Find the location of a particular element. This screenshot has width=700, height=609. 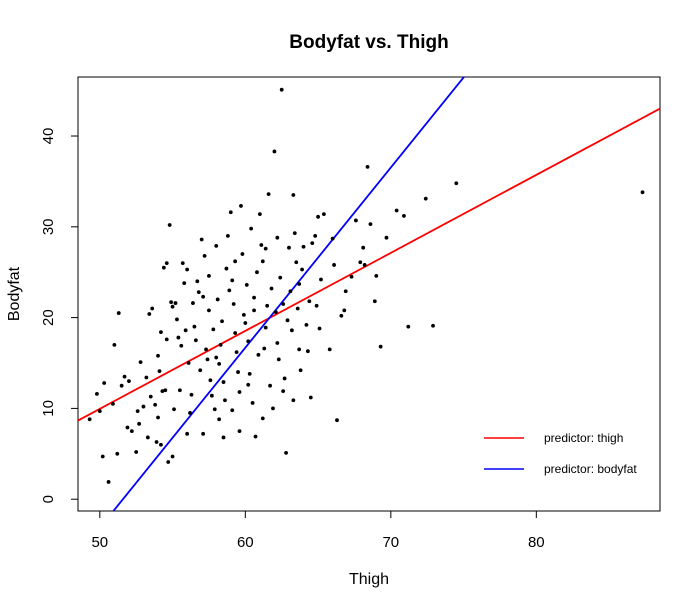

y-tick-label: 30 is located at coordinates (48, 226).